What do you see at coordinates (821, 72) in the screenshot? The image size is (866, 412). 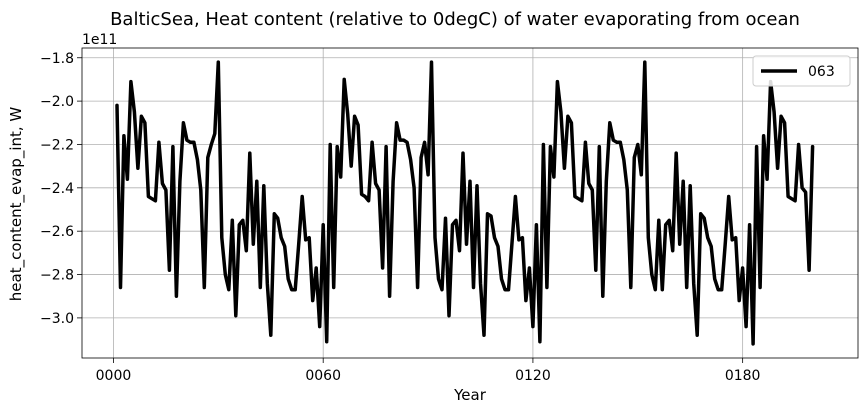 I see `legend-label-063: 063` at bounding box center [821, 72].